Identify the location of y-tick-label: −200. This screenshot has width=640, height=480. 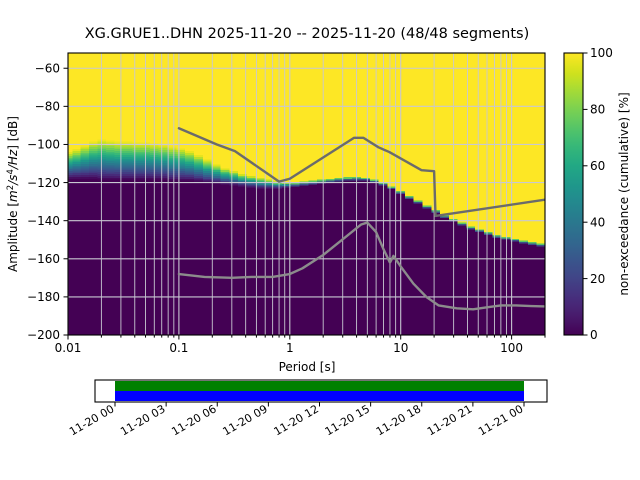
(43, 335).